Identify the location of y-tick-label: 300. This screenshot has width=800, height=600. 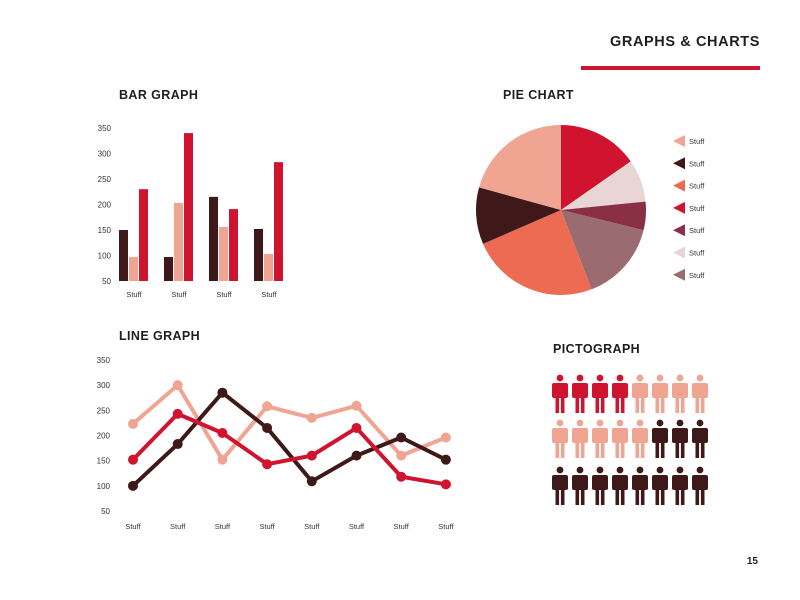
(104, 385).